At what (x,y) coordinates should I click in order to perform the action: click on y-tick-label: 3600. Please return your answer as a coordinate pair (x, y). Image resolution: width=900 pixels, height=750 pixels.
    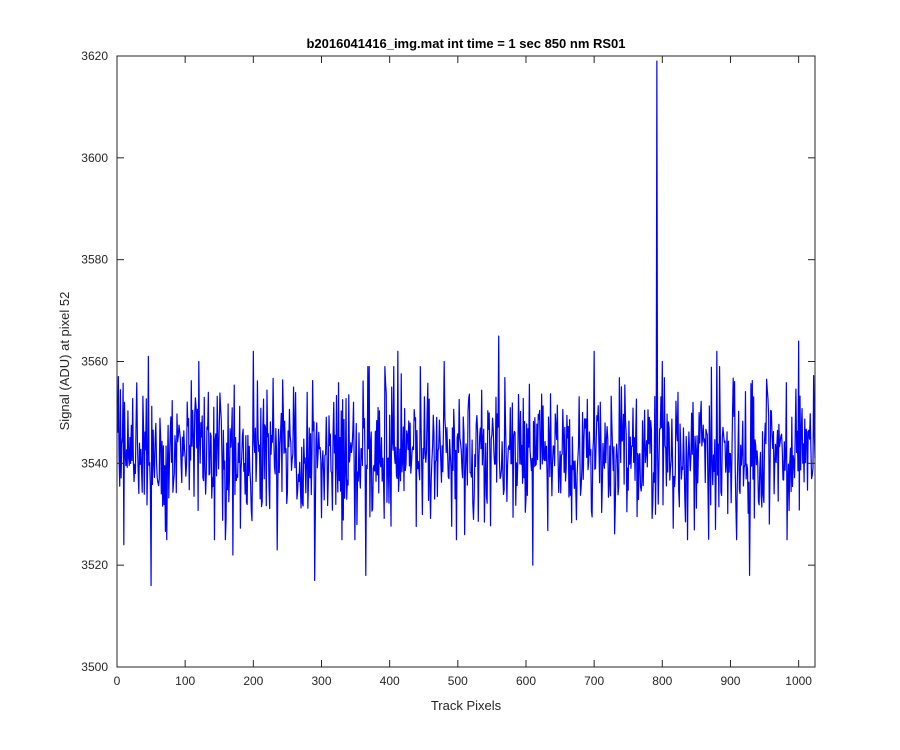
    Looking at the image, I should click on (94, 158).